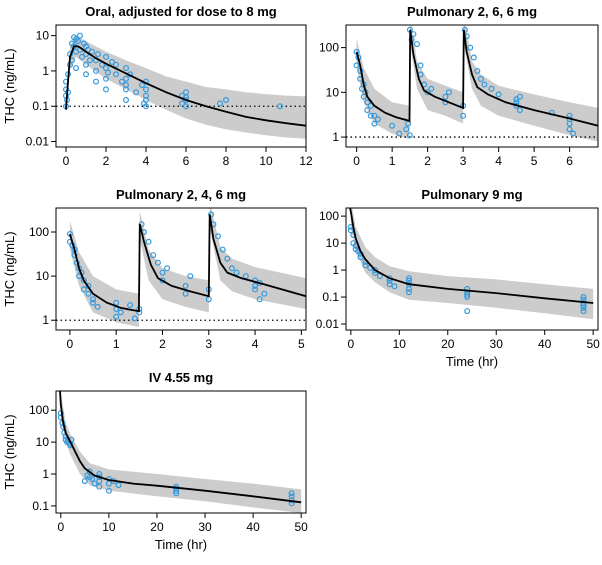  What do you see at coordinates (146, 161) in the screenshot?
I see `x-tick-label: 4` at bounding box center [146, 161].